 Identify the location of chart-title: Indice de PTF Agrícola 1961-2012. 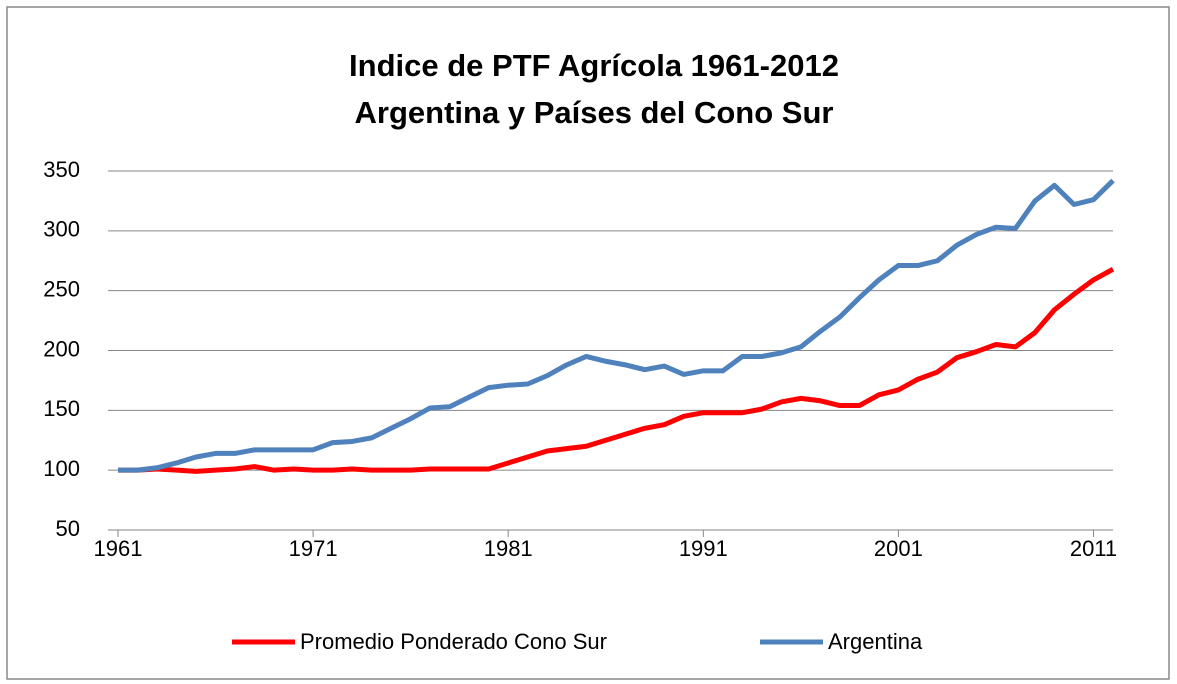
(594, 65).